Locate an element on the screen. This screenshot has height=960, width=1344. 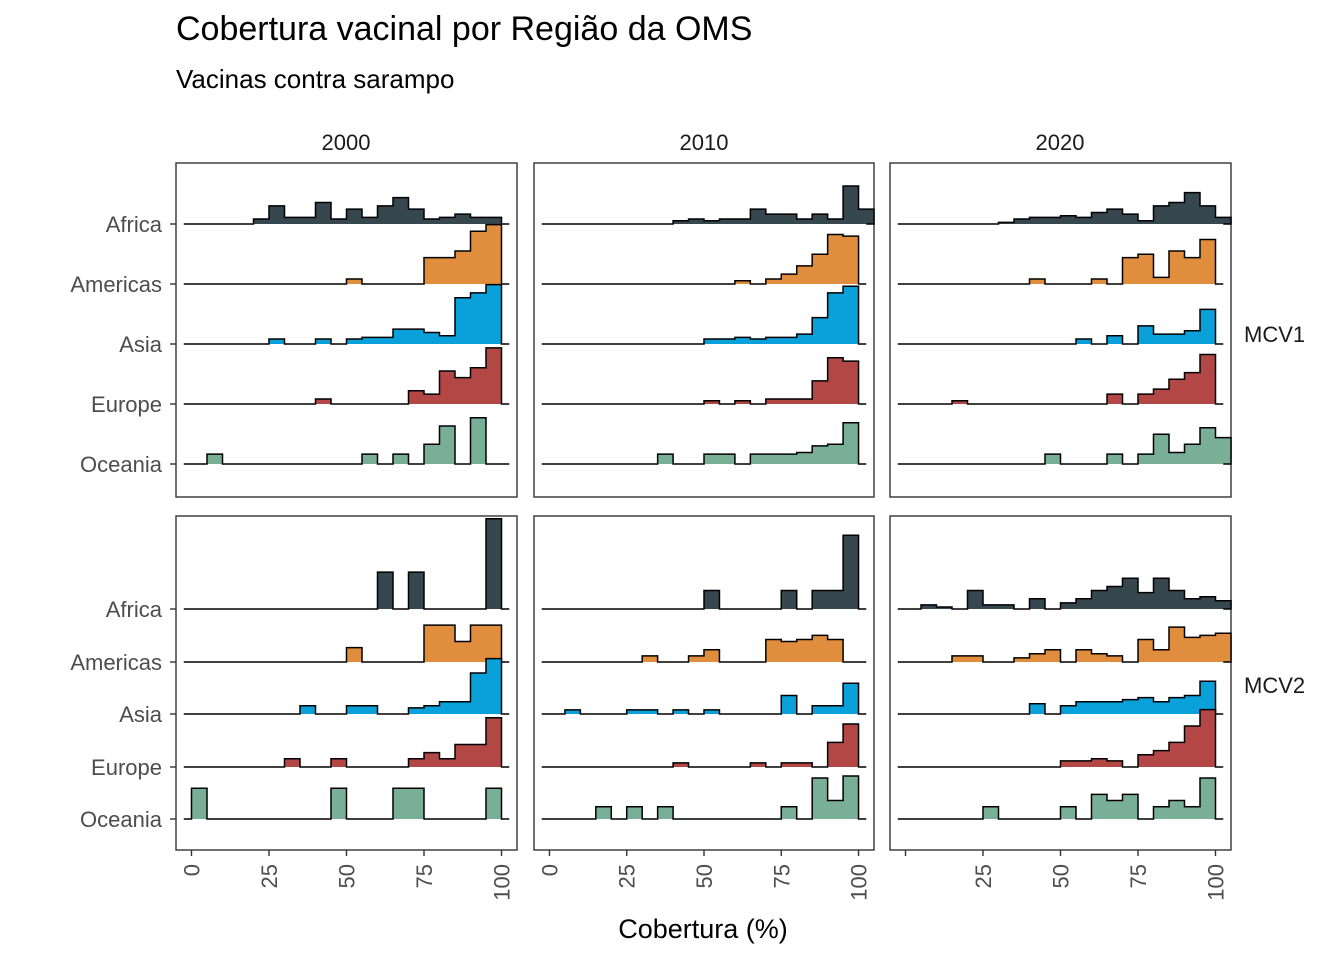
column-strip-2010: 2010 is located at coordinates (704, 142).